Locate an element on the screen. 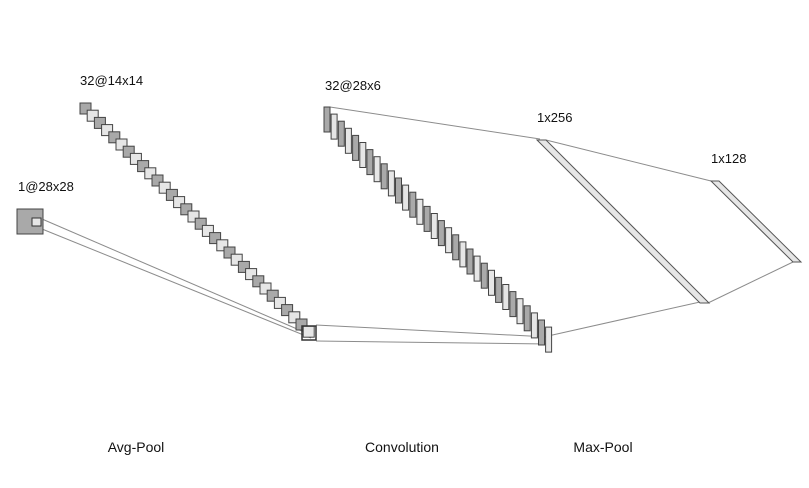  input-layer-label: 1@28x28 is located at coordinates (46, 186).